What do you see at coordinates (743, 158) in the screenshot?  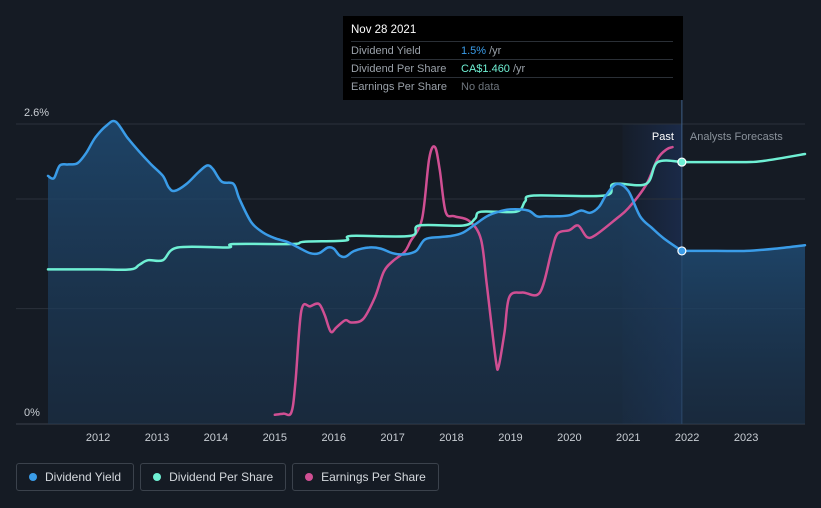 I see `series-line-dividend-per-share-forecast` at bounding box center [743, 158].